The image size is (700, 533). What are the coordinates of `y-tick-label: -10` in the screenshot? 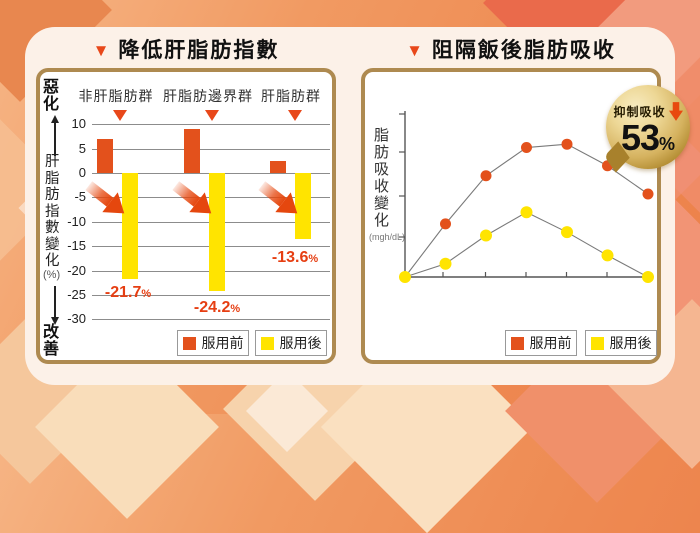 It's located at (76, 221).